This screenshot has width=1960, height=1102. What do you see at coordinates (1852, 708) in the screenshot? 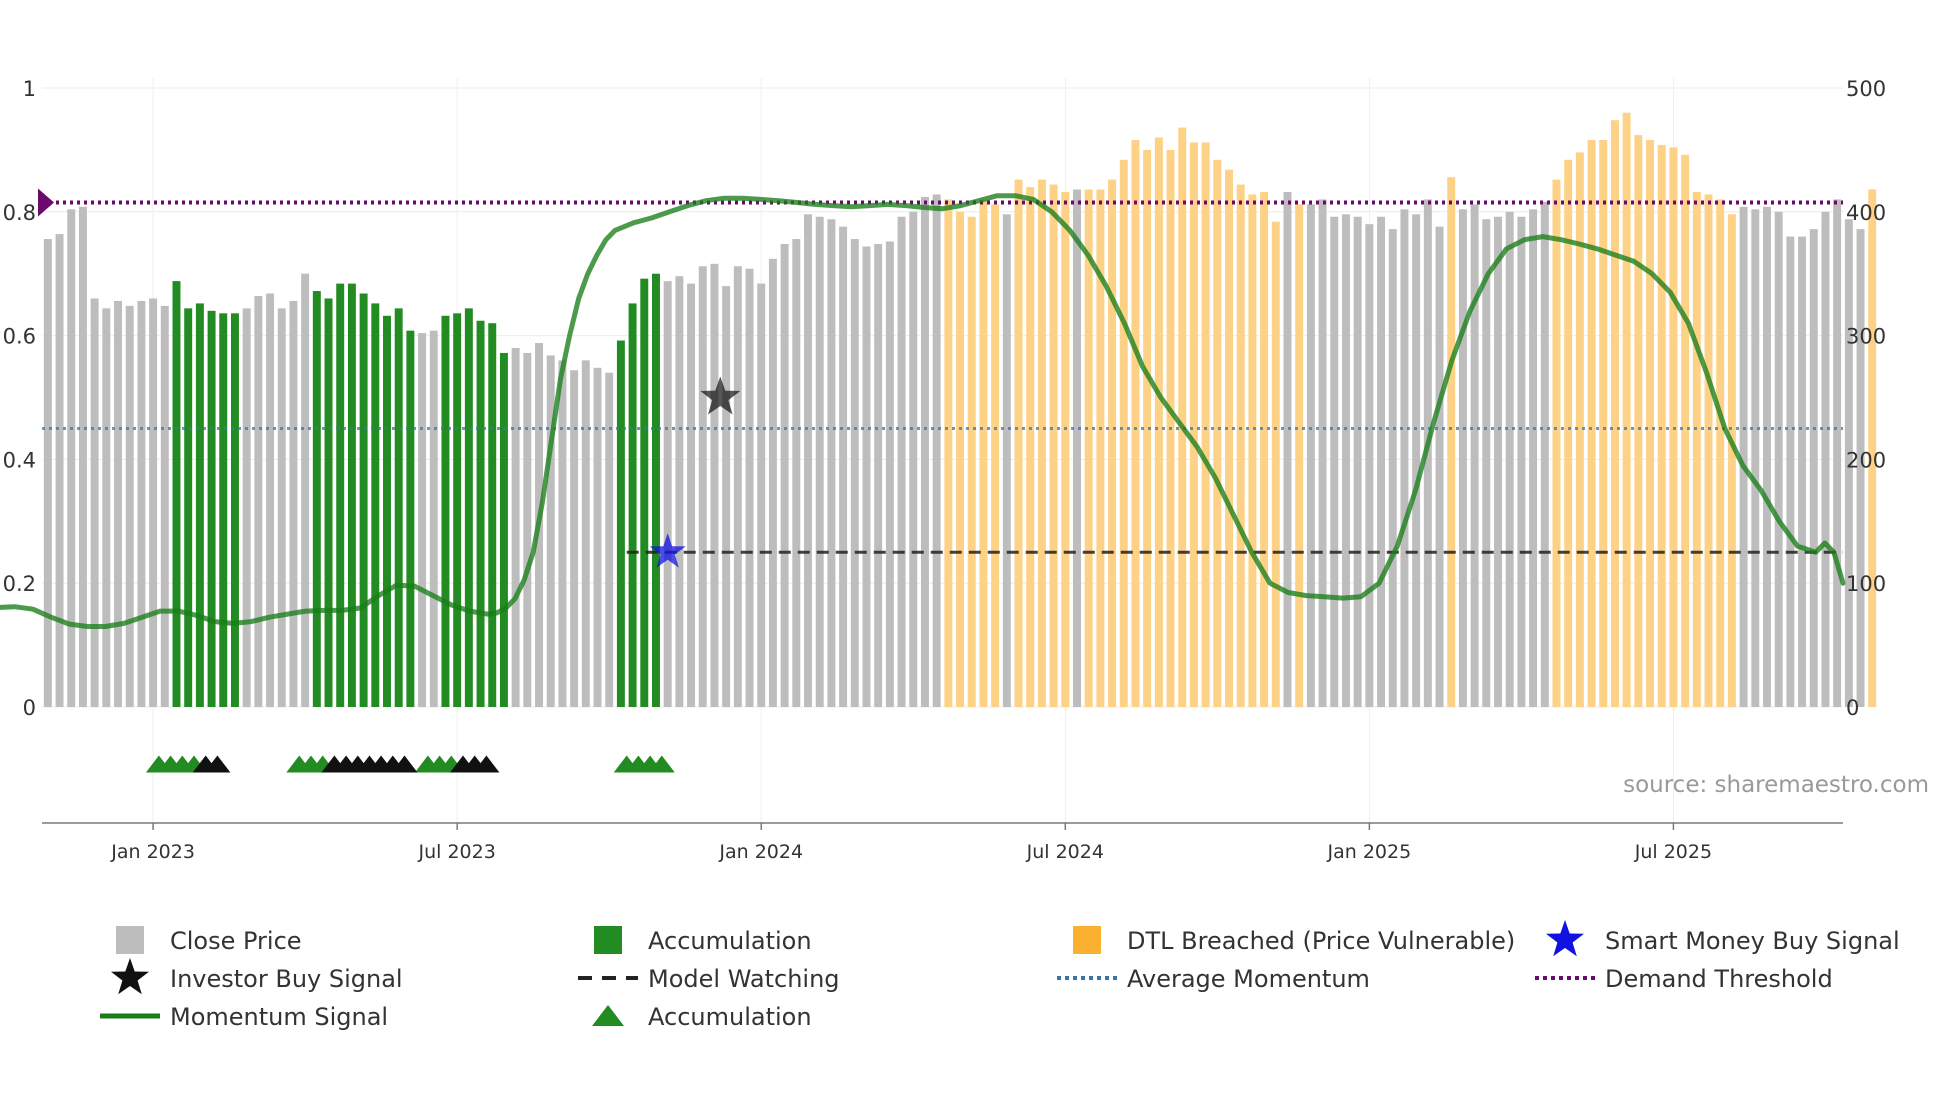
I see `right-tick-label: 0` at bounding box center [1852, 708].